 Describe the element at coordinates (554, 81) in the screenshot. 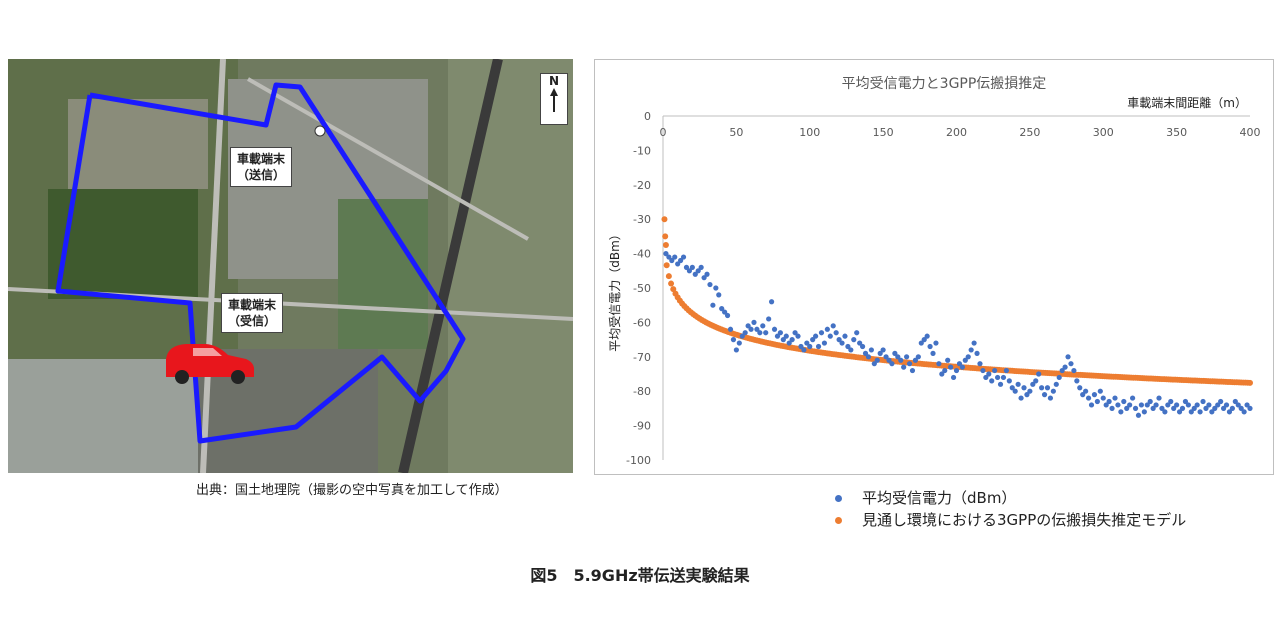

I see `north-label: N` at that location.